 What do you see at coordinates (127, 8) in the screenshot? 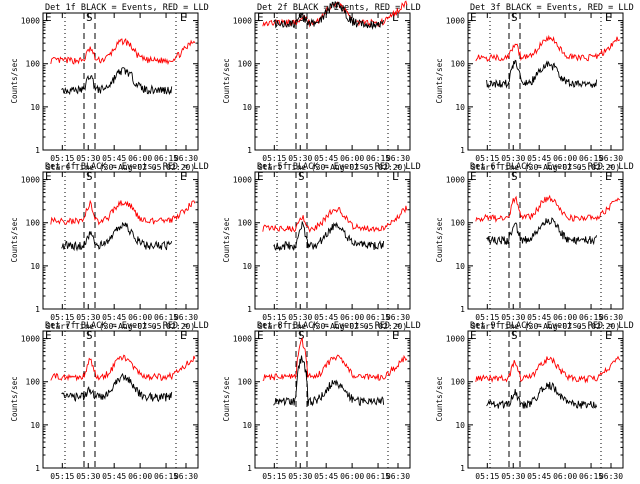
I see `panel-title: Det 1f BLACK = Events, RED = LLD` at bounding box center [127, 8].